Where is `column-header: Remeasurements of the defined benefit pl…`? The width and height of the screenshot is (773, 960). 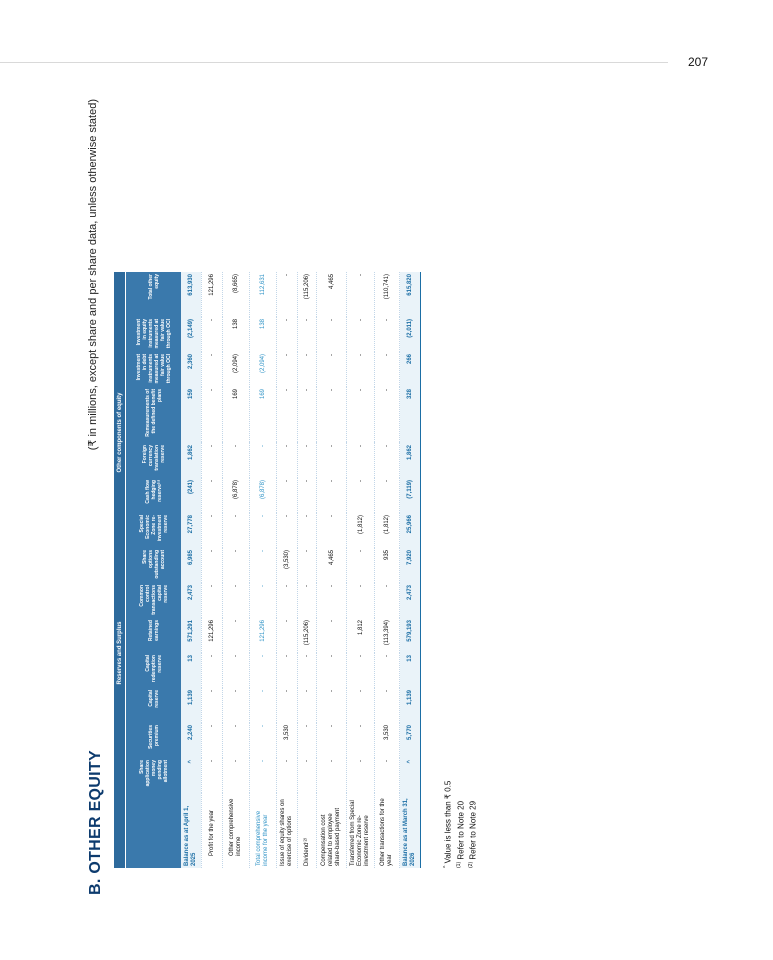 column-header: Remeasurements of the defined benefit pl… is located at coordinates (153, 415).